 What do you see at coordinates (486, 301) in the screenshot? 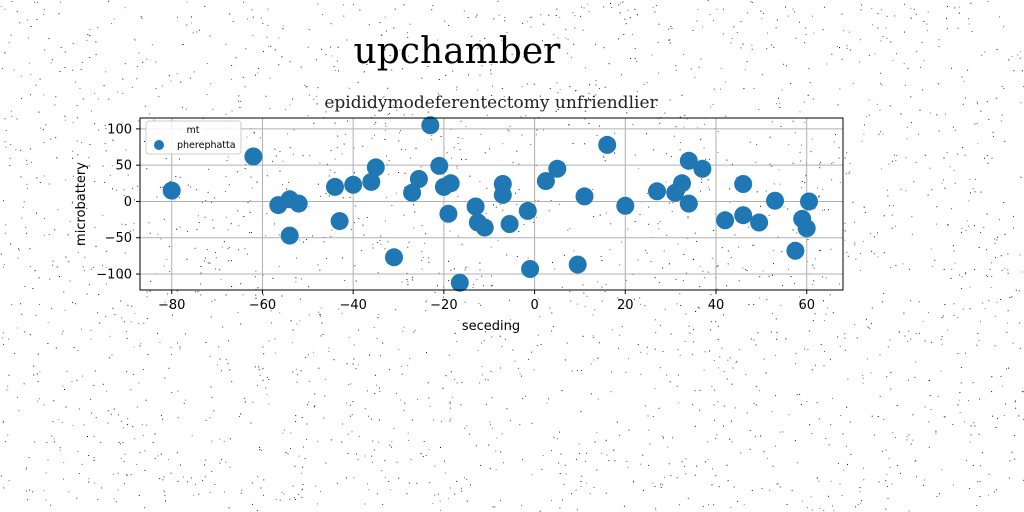
I see `x-axis-ticks: −80 −60 −40 −20 0 20 40 60` at bounding box center [486, 301].